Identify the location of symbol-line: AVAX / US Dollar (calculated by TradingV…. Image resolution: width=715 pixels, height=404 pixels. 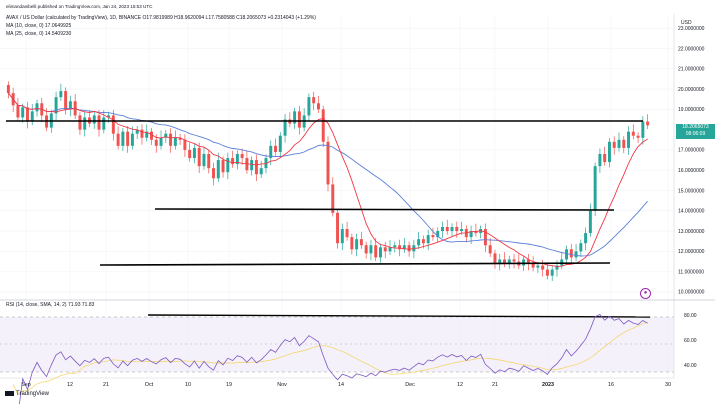
(161, 18).